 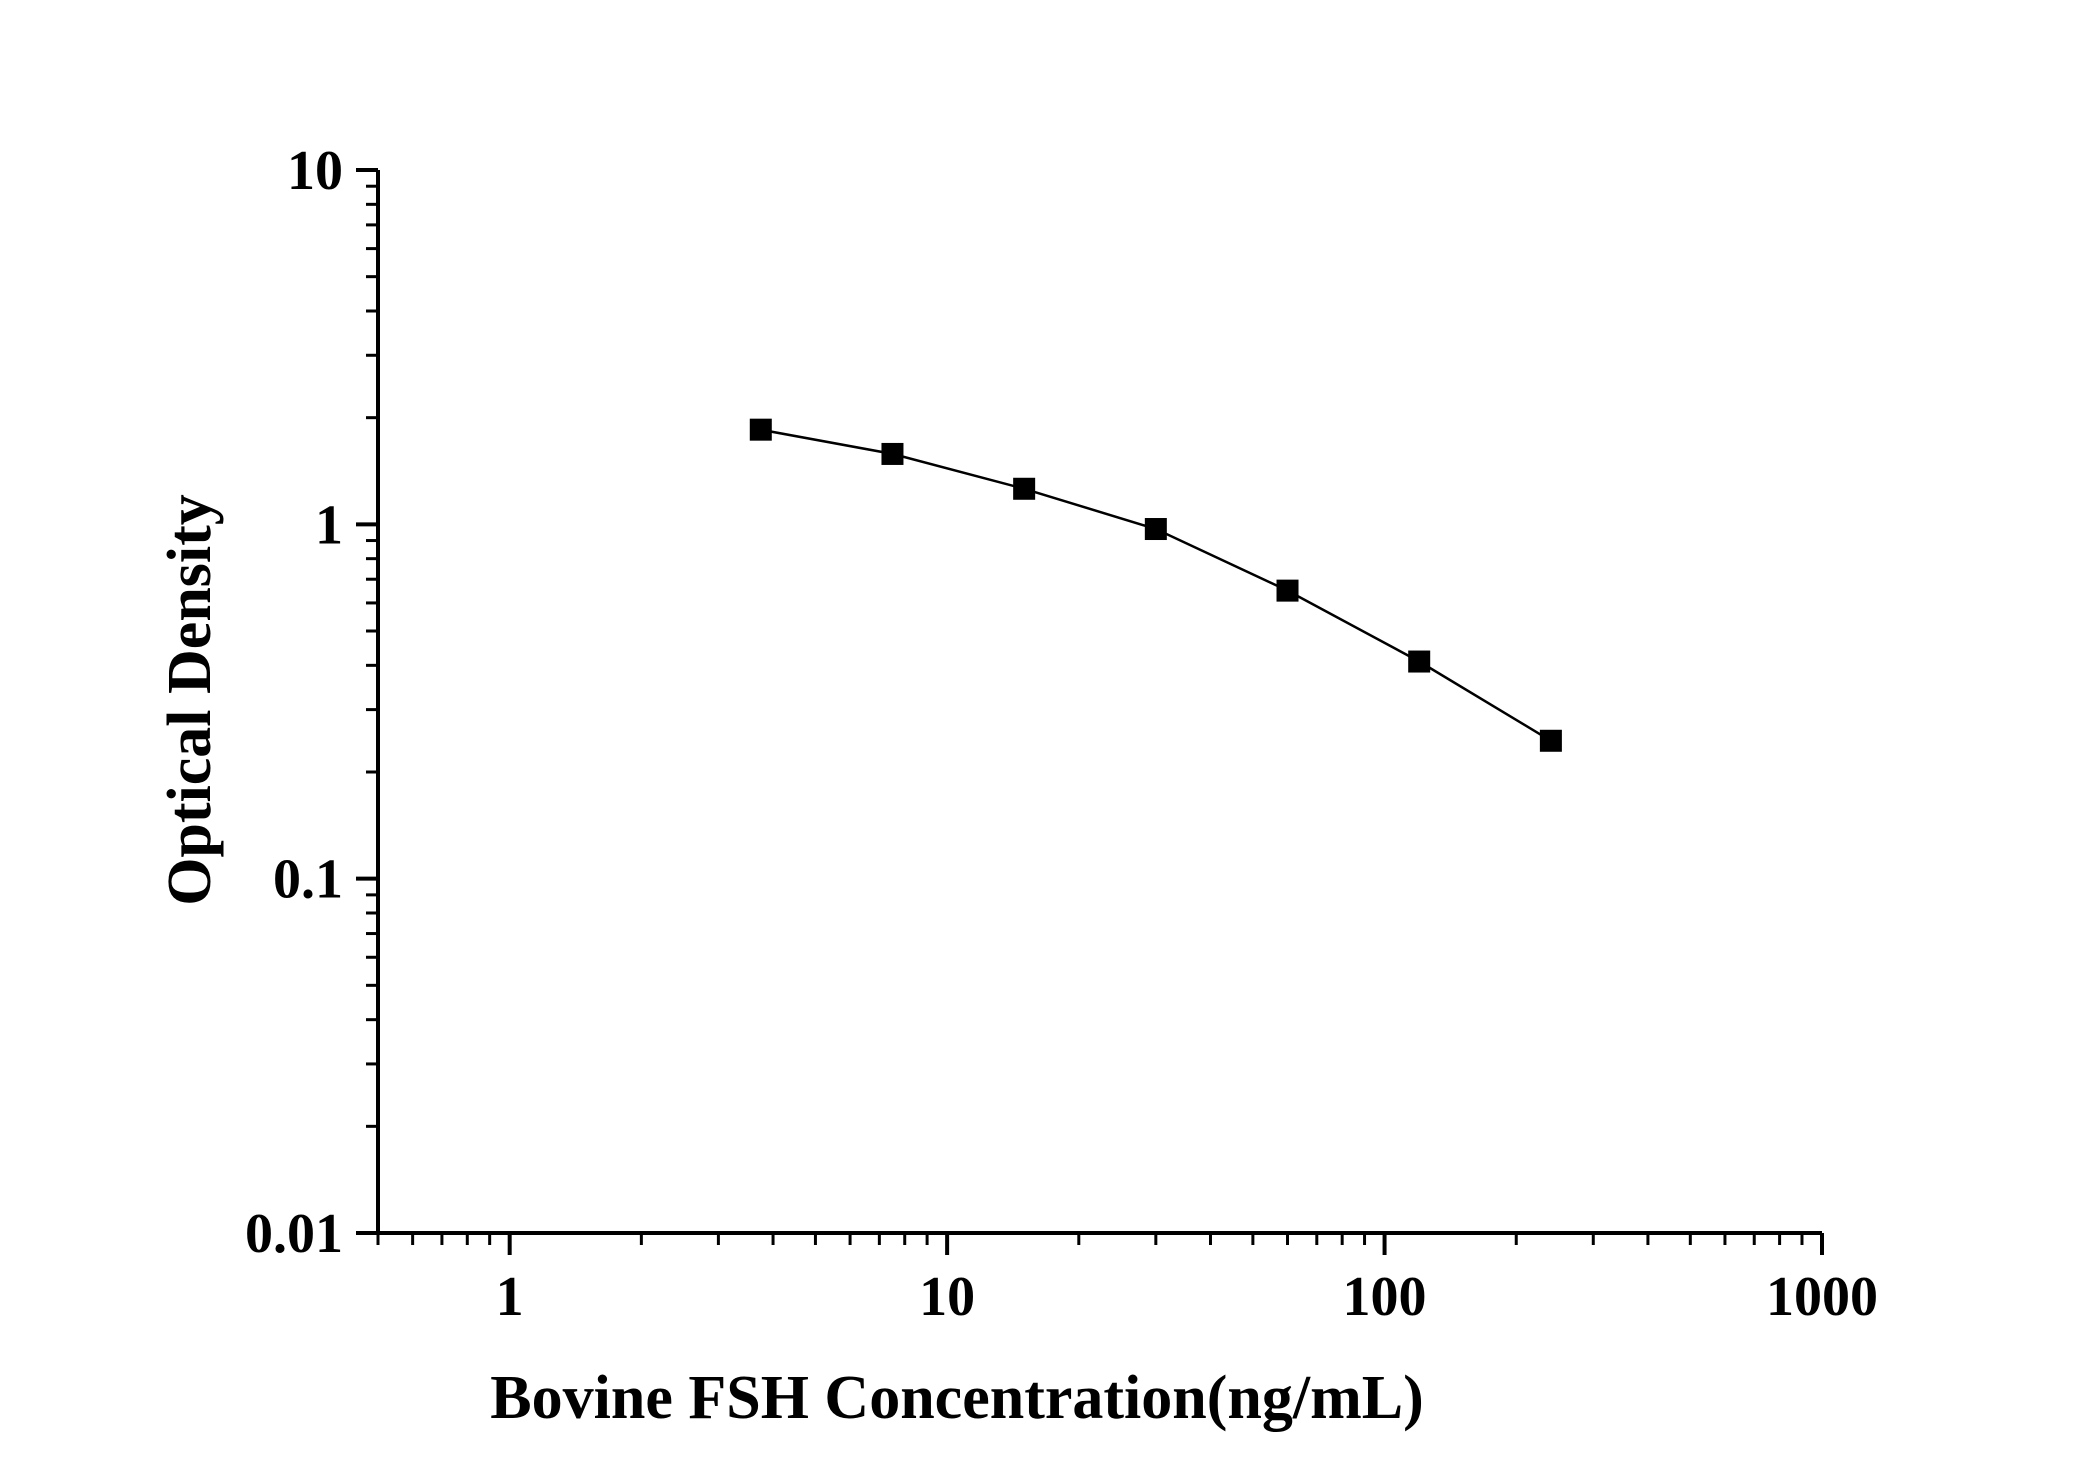 What do you see at coordinates (190, 700) in the screenshot?
I see `y-axis-title: Optical Density` at bounding box center [190, 700].